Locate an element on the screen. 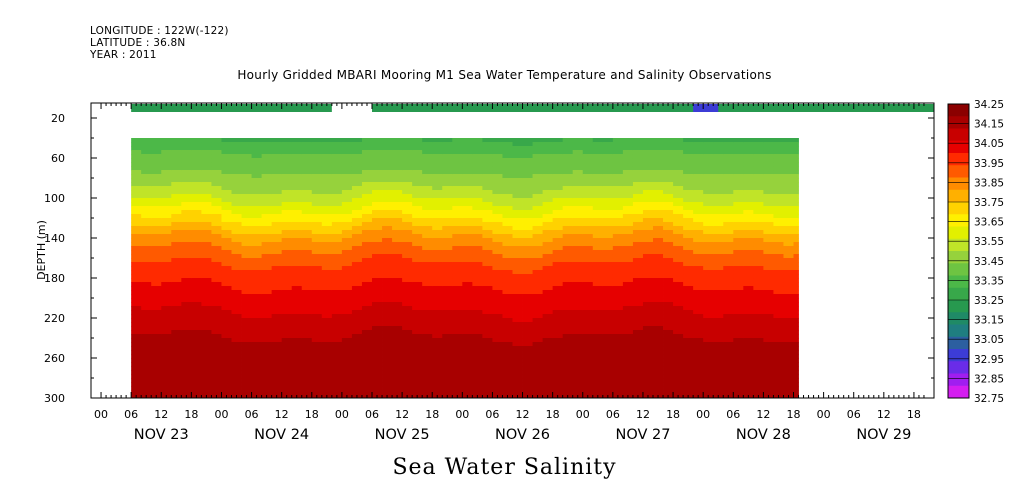 The height and width of the screenshot is (504, 1009). colorbar-swatch is located at coordinates (958, 257).